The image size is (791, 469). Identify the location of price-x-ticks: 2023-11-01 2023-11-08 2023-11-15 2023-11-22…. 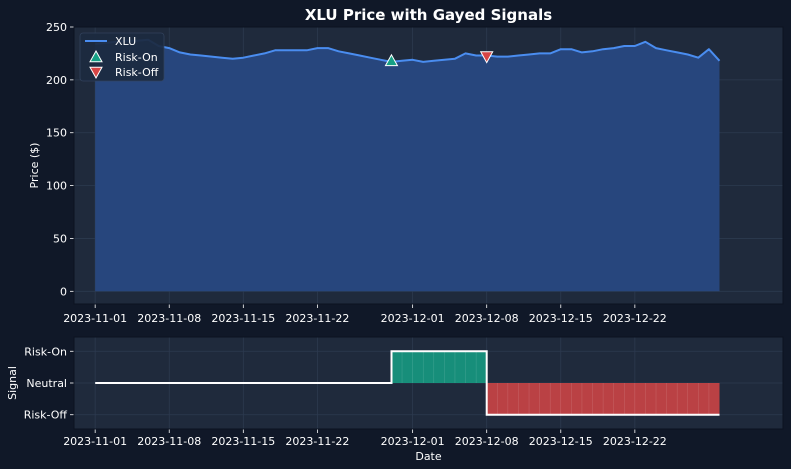
(365, 314).